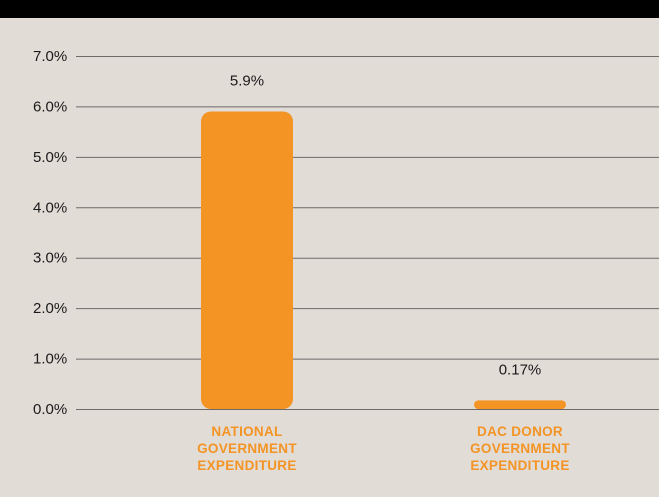 The width and height of the screenshot is (659, 497). What do you see at coordinates (329, 9) in the screenshot?
I see `header-bar` at bounding box center [329, 9].